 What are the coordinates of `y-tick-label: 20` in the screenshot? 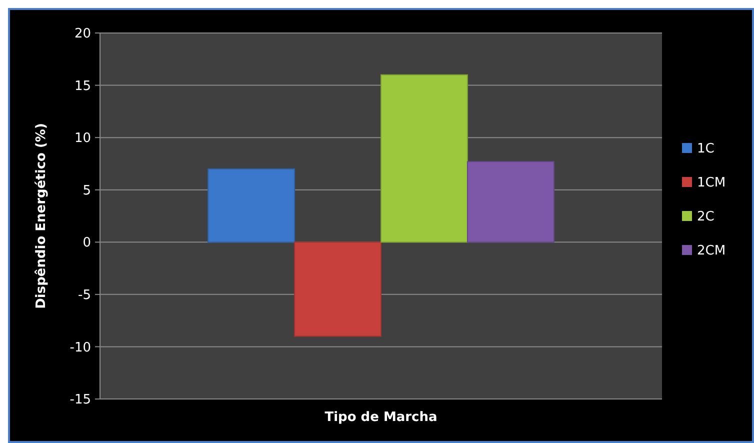 It's located at (82, 34).